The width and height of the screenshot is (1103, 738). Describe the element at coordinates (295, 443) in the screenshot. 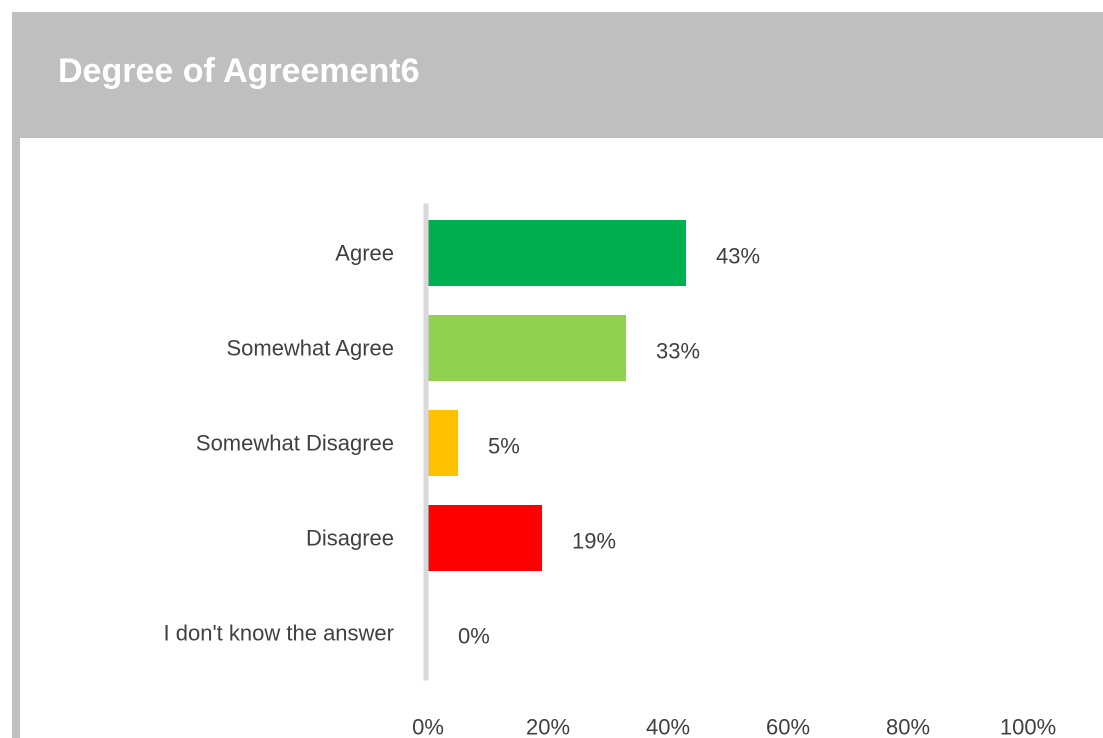

I see `category-label-somewhat-disagree: Somewhat Disagree` at that location.